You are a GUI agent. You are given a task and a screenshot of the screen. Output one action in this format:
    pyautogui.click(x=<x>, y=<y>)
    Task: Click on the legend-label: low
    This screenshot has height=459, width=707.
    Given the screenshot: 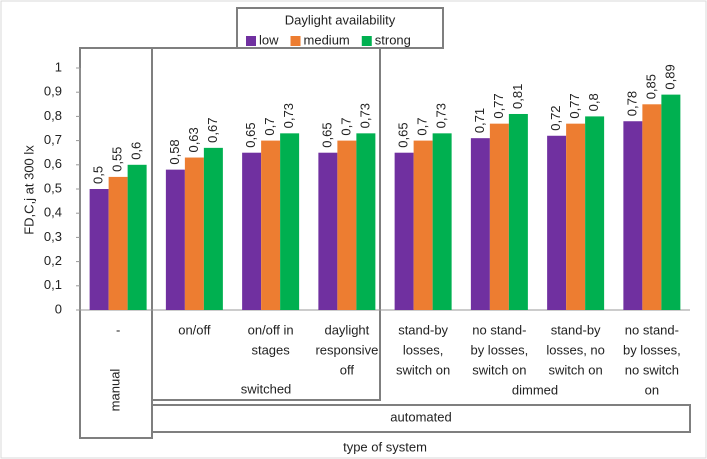 What is the action you would take?
    pyautogui.click(x=269, y=39)
    